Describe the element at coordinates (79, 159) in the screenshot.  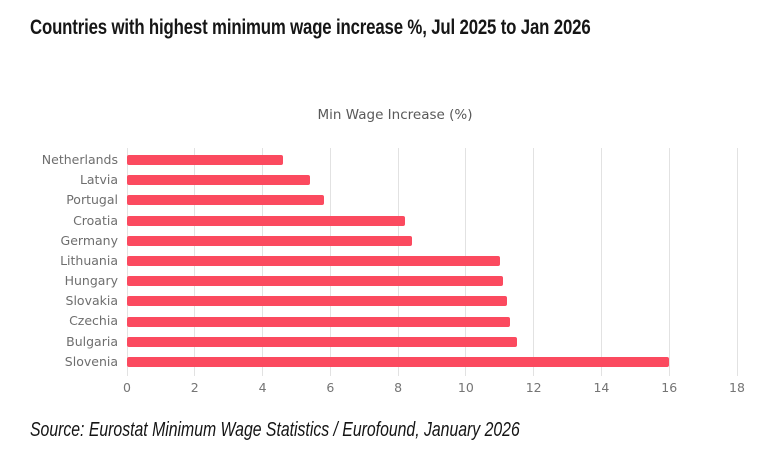
I see `category-label: Netherlands` at that location.